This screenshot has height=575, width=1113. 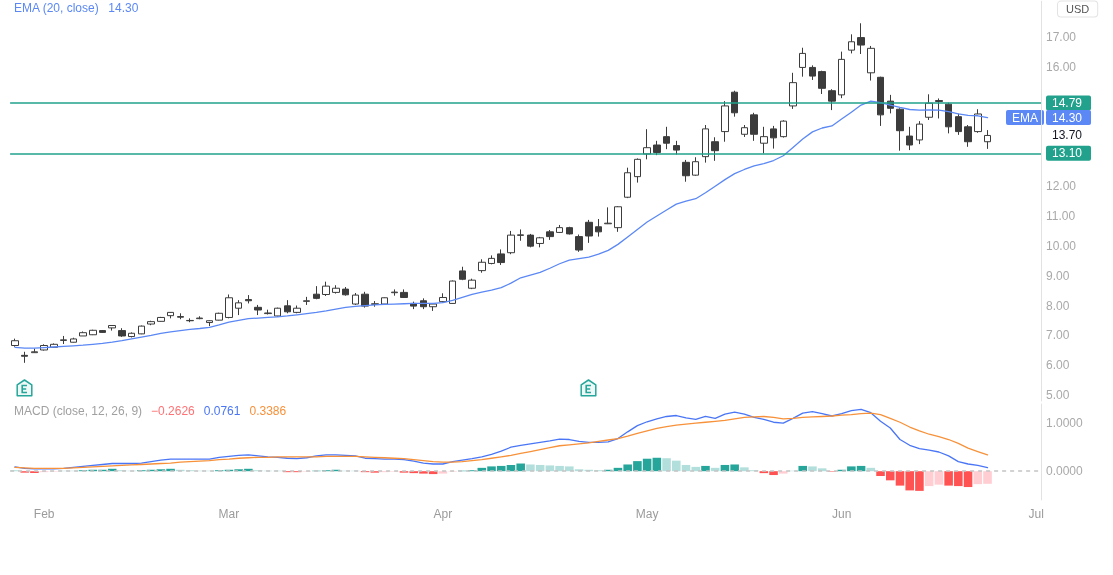 I want to click on y-tick-label: 8.00, so click(x=1058, y=305).